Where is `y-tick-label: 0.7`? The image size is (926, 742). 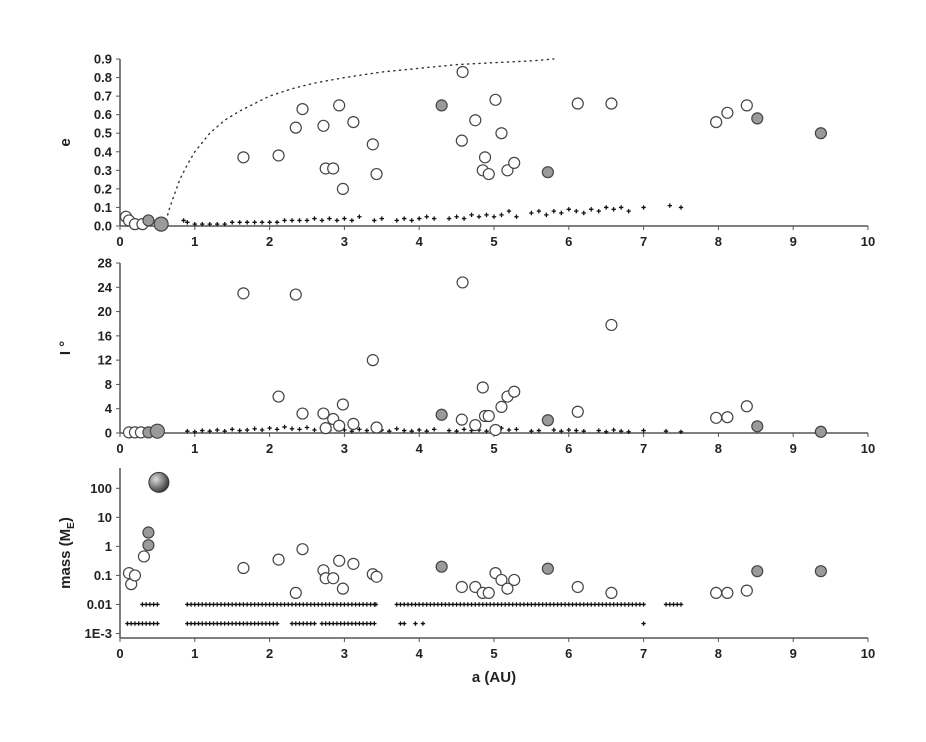
y-tick-label: 0.7 is located at coordinates (103, 96).